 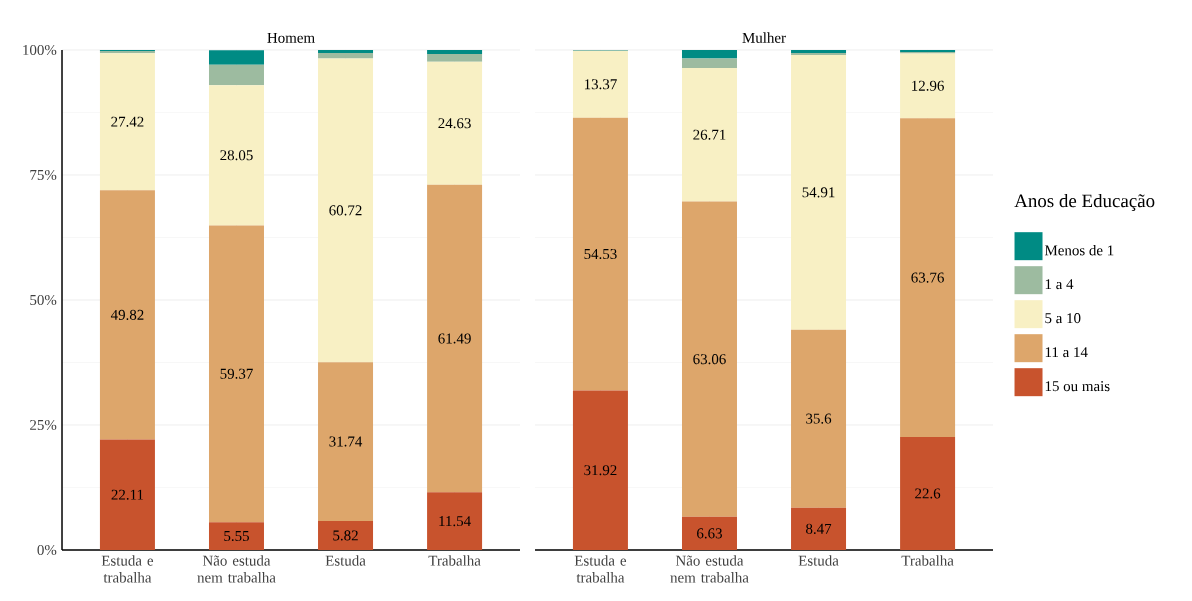 What do you see at coordinates (1084, 202) in the screenshot?
I see `legend-title: Anos de Educação` at bounding box center [1084, 202].